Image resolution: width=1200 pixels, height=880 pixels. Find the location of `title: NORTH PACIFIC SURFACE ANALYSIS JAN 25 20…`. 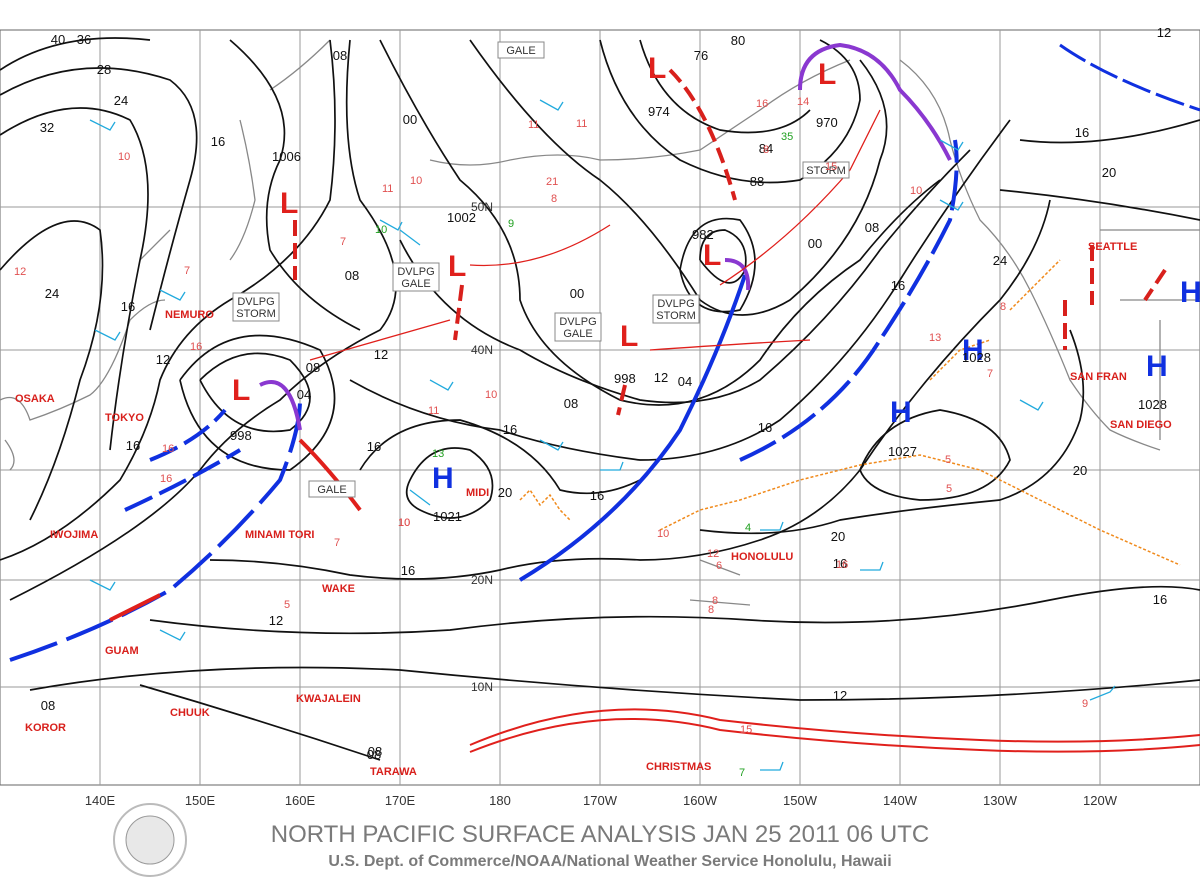

title: NORTH PACIFIC SURFACE ANALYSIS JAN 25 20… is located at coordinates (600, 834).